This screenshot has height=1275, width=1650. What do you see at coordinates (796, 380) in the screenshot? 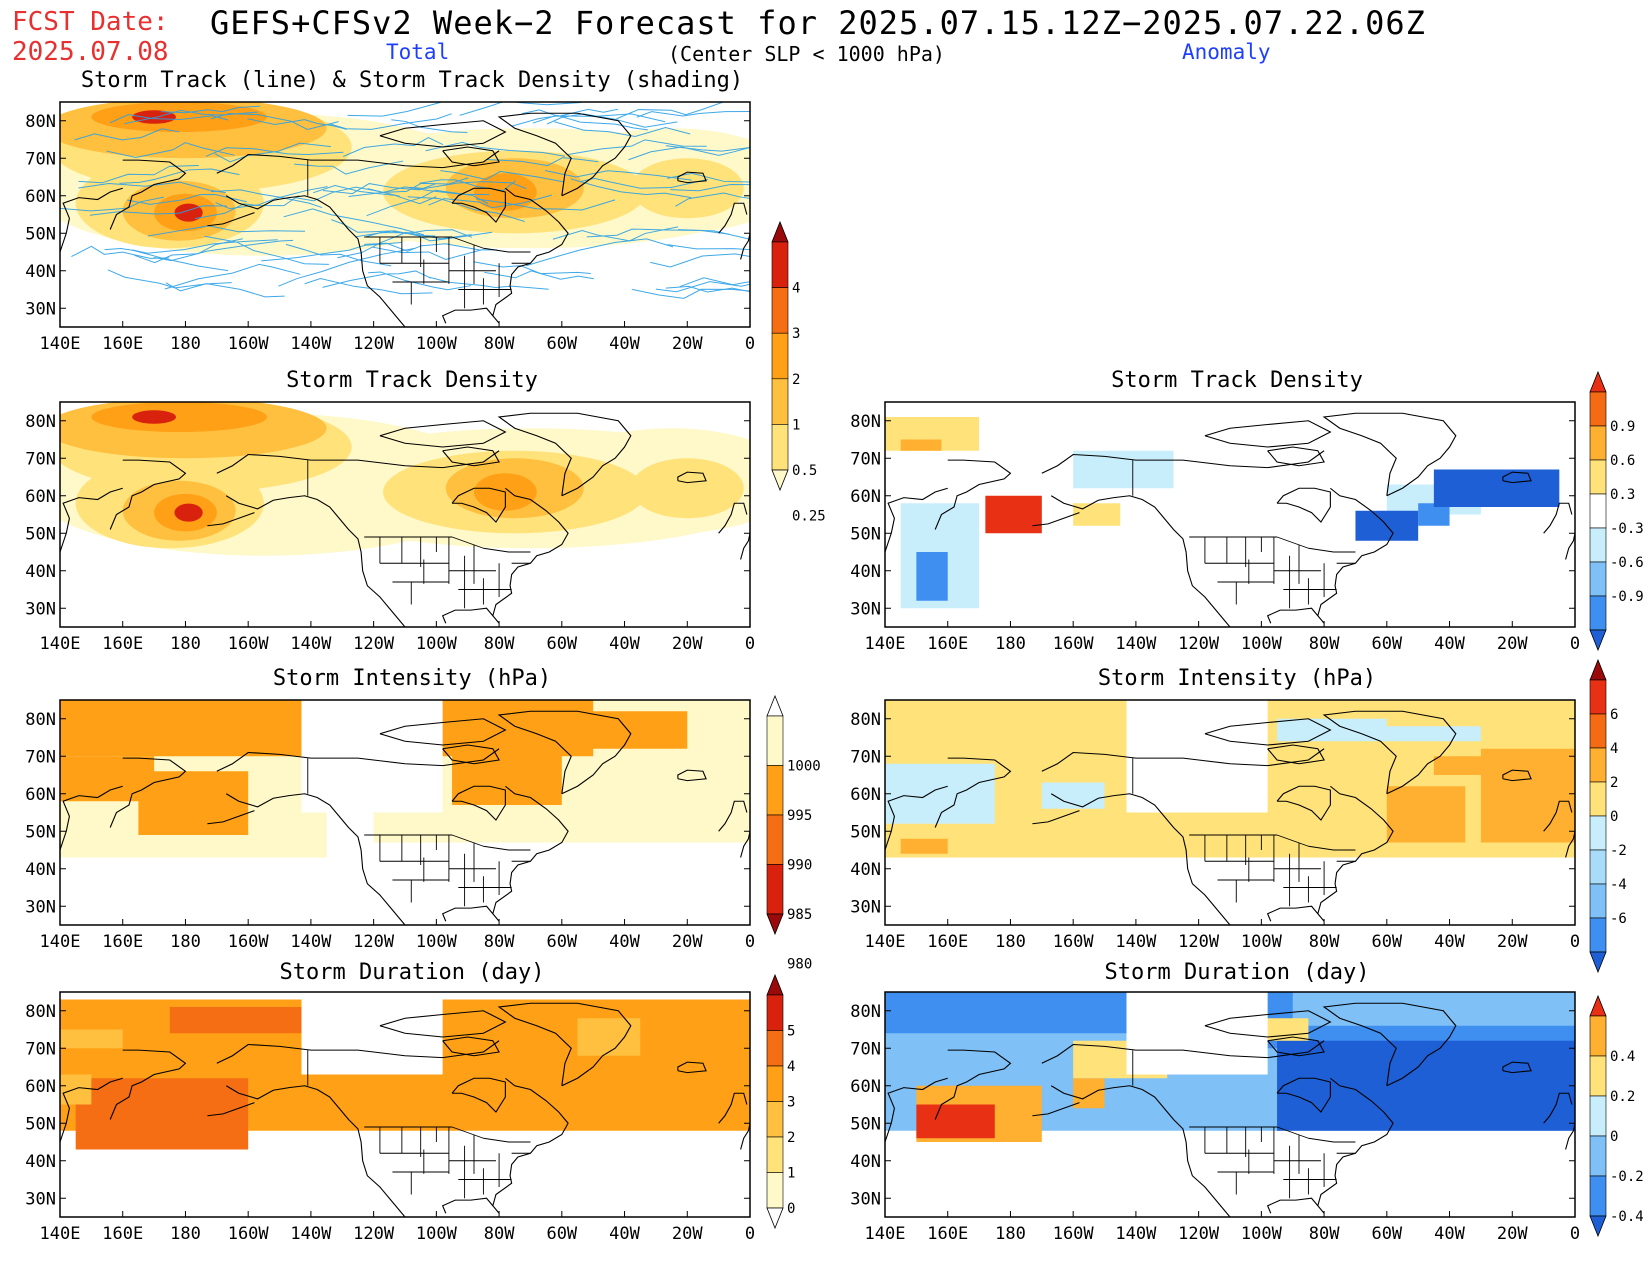
I see `colorbar-label: 2` at bounding box center [796, 380].